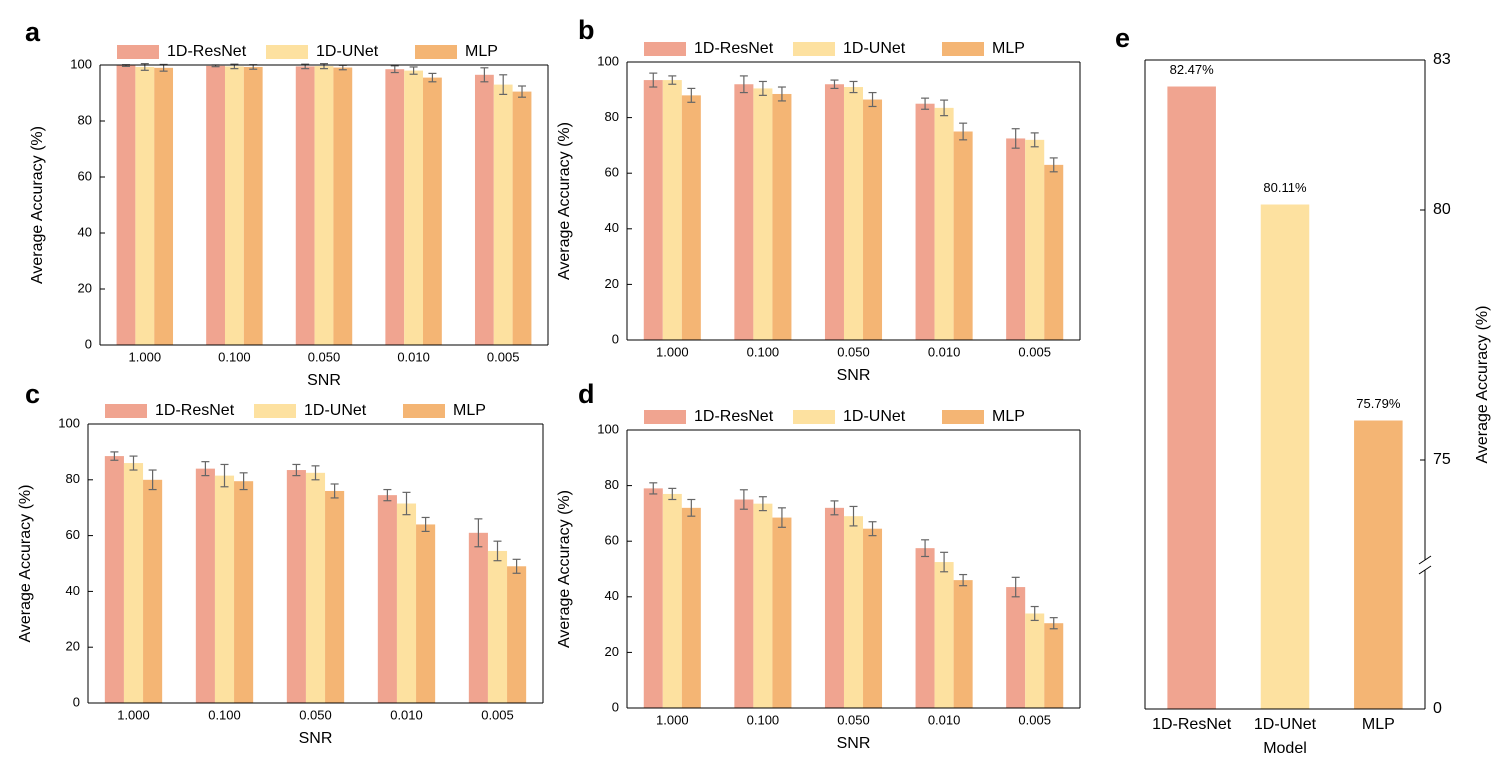 The image size is (1495, 768). What do you see at coordinates (1442, 59) in the screenshot?
I see `y-tick-label: 83` at bounding box center [1442, 59].